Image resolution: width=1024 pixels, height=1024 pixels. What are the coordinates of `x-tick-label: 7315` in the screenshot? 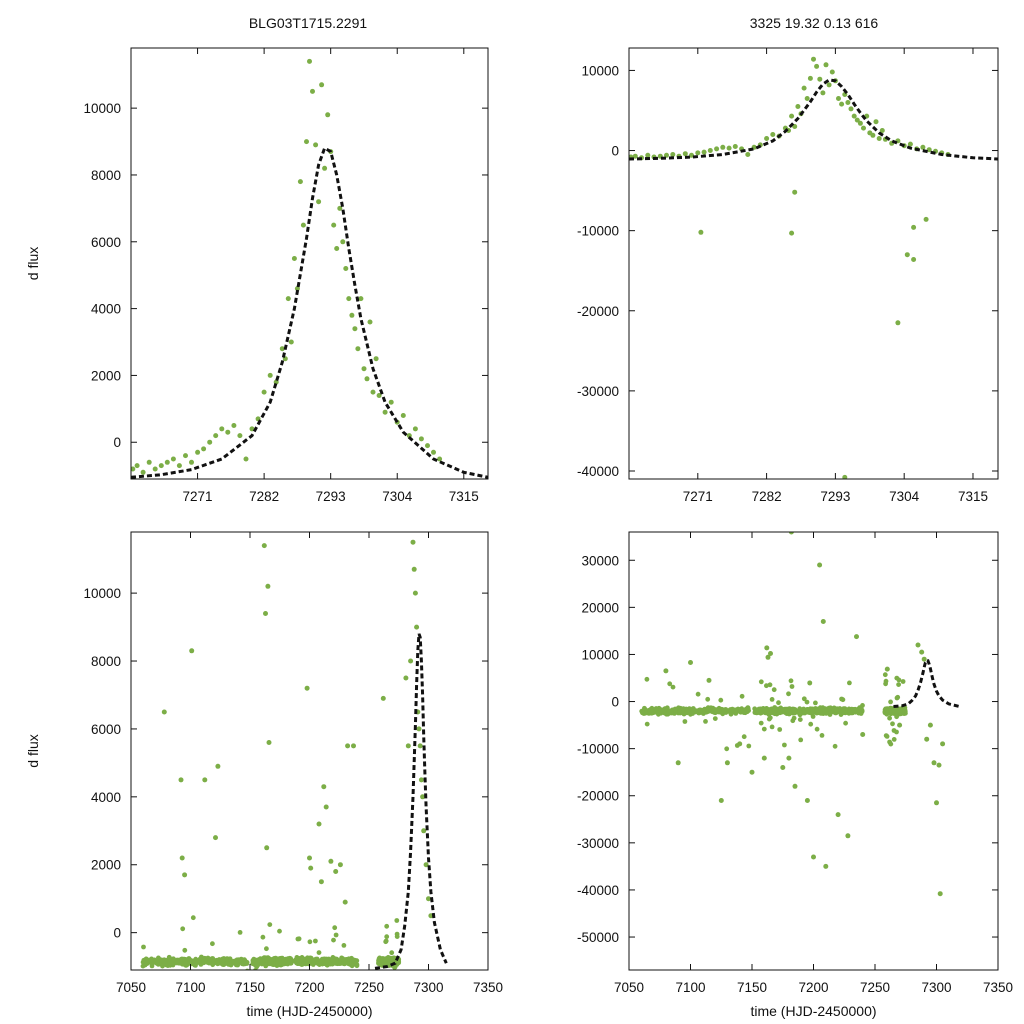 It's located at (464, 496).